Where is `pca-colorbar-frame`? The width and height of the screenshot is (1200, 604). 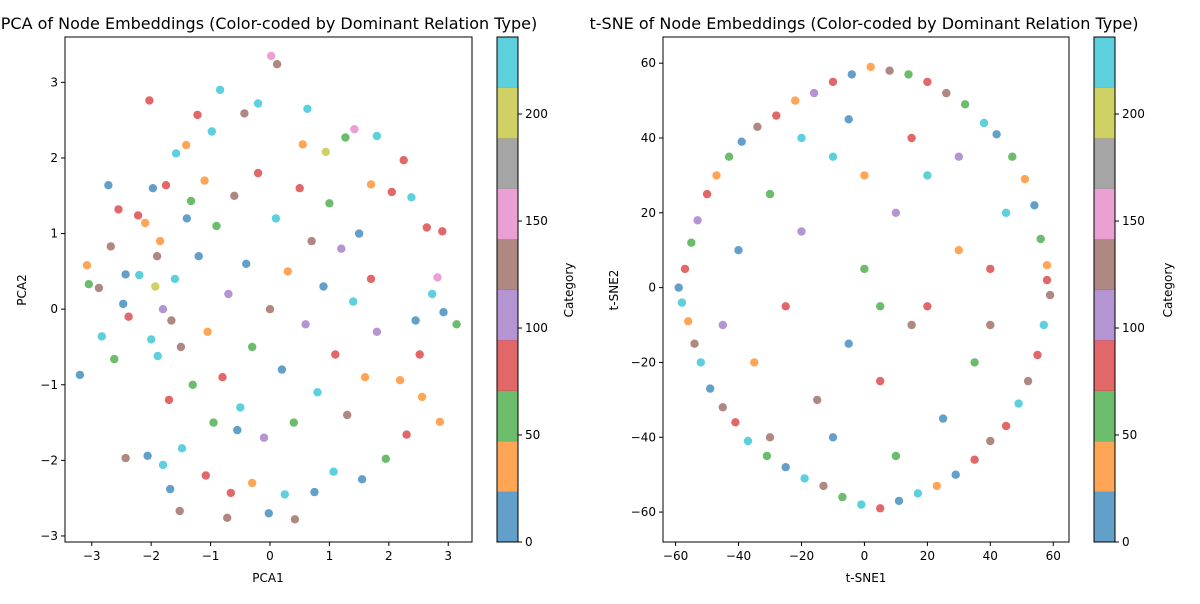
pca-colorbar-frame is located at coordinates (507, 289).